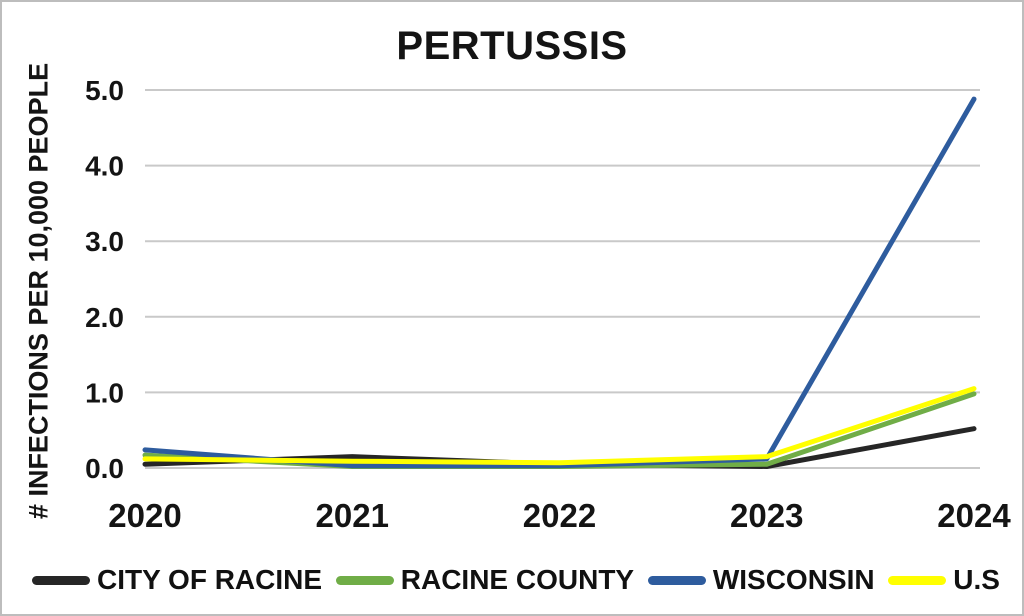  Describe the element at coordinates (61, 580) in the screenshot. I see `legend-swatch-city-of-racine` at that location.